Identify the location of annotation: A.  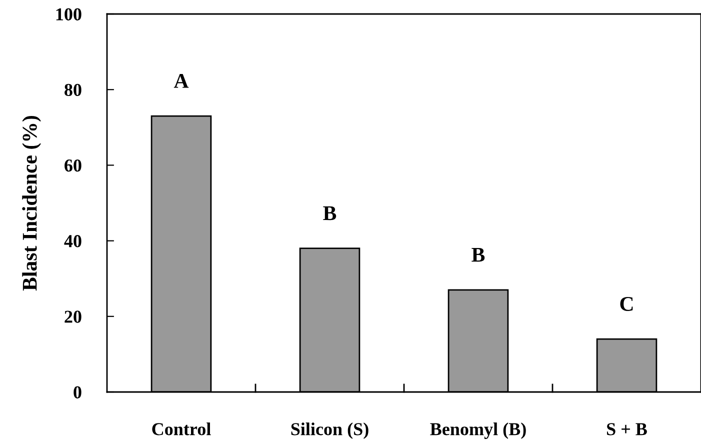
(181, 81).